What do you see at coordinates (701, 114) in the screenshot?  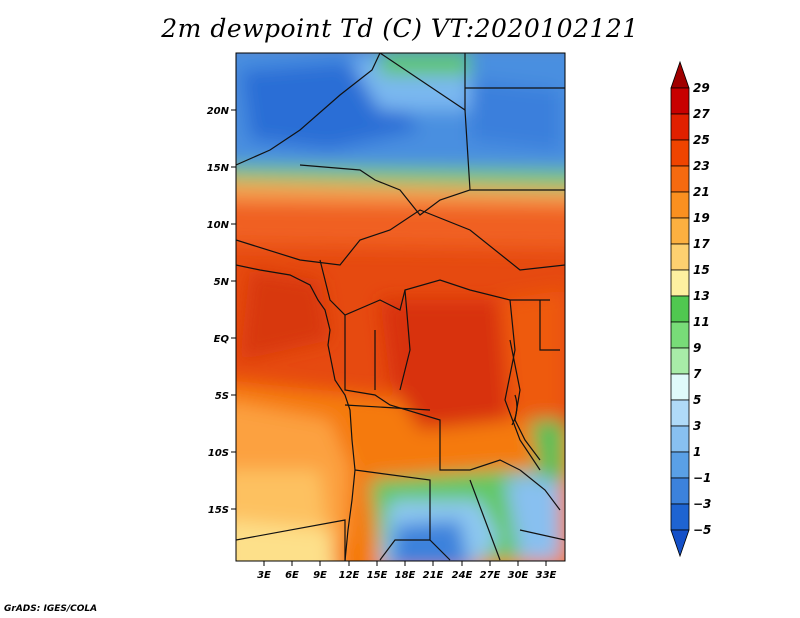 I see `colorbar-label: 27` at bounding box center [701, 114].